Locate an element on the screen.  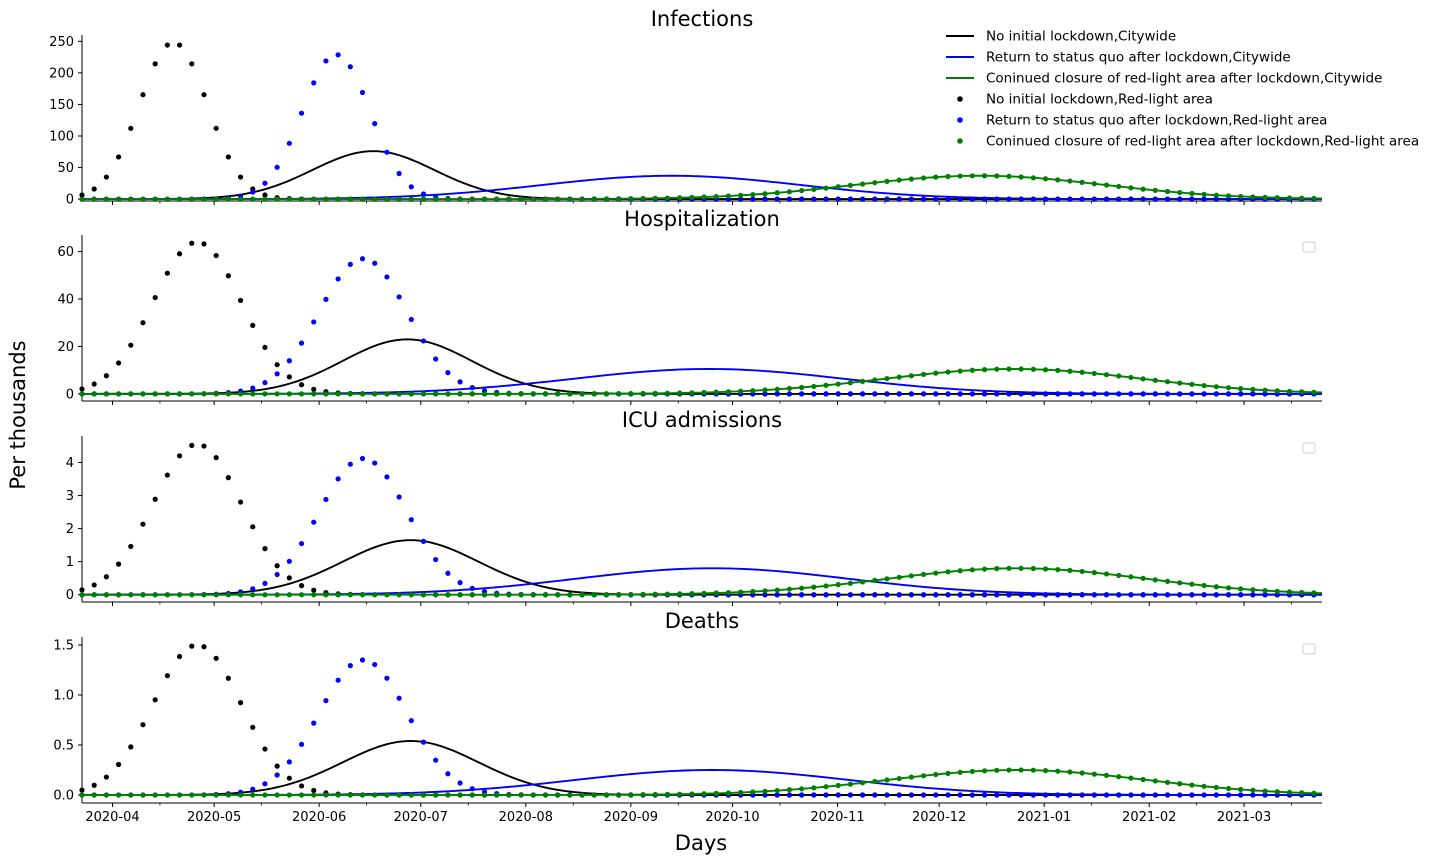
x-tick-label: 2021-01 is located at coordinates (1044, 817).